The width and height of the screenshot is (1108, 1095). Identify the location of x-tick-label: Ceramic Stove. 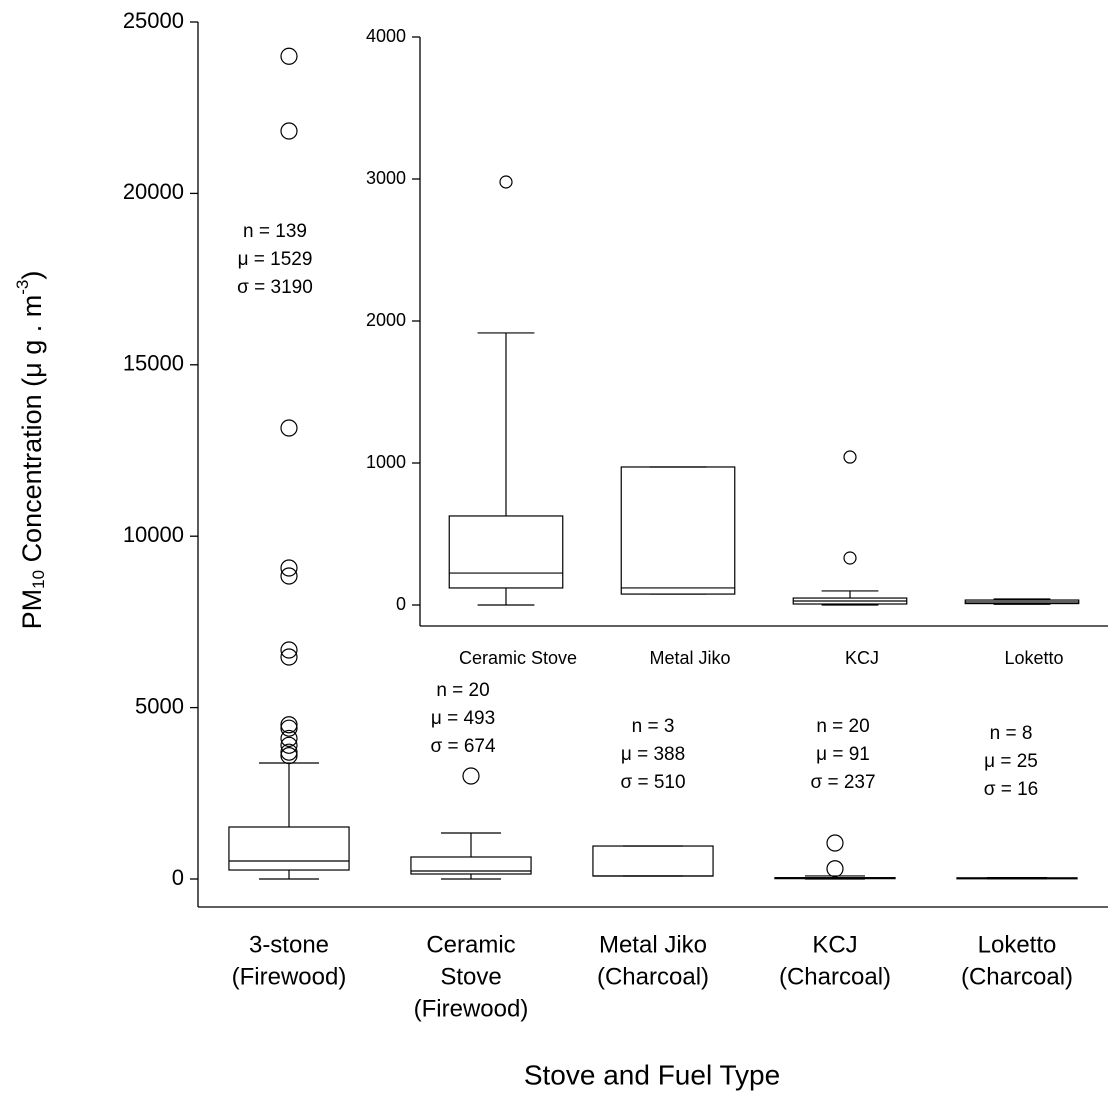
(518, 658).